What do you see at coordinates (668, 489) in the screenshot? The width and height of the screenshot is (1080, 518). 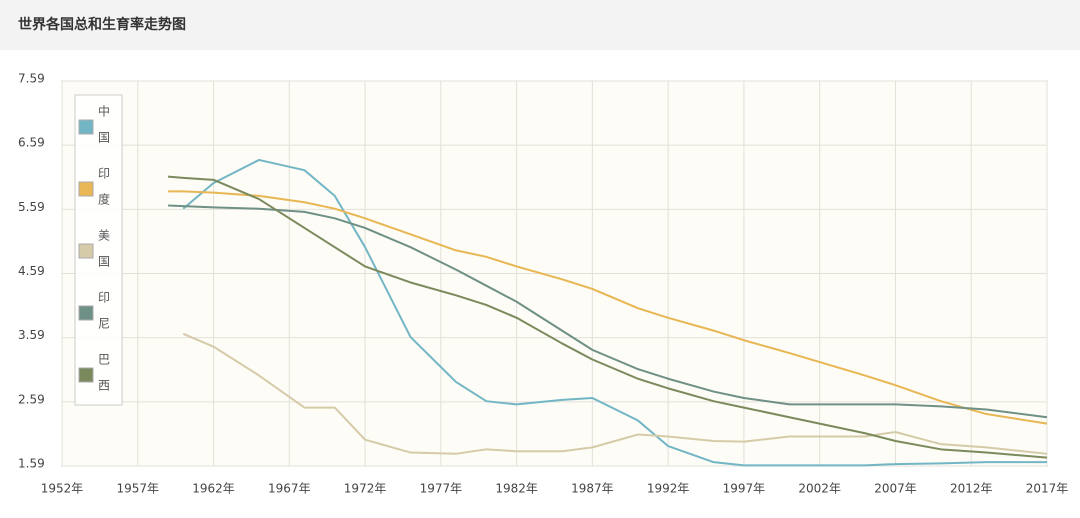 I see `x-tick-label: 1992年` at bounding box center [668, 489].